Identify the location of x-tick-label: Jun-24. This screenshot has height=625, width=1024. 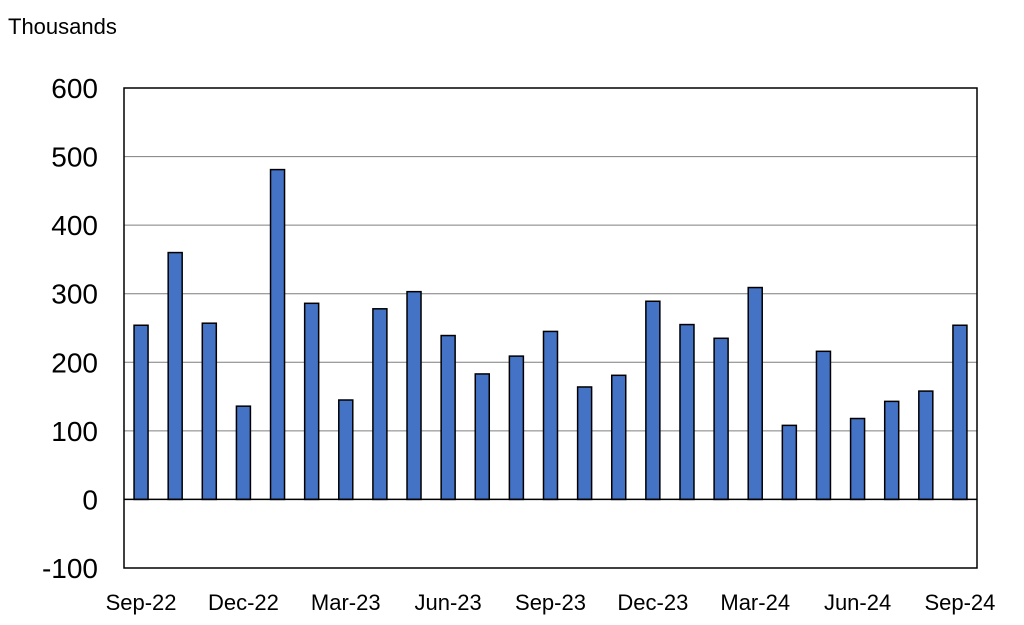
(857, 602).